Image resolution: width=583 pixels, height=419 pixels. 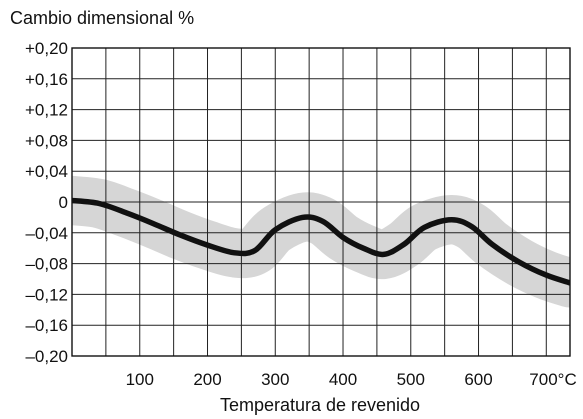 I want to click on y-tick-label: –0,16, so click(x=46, y=325).